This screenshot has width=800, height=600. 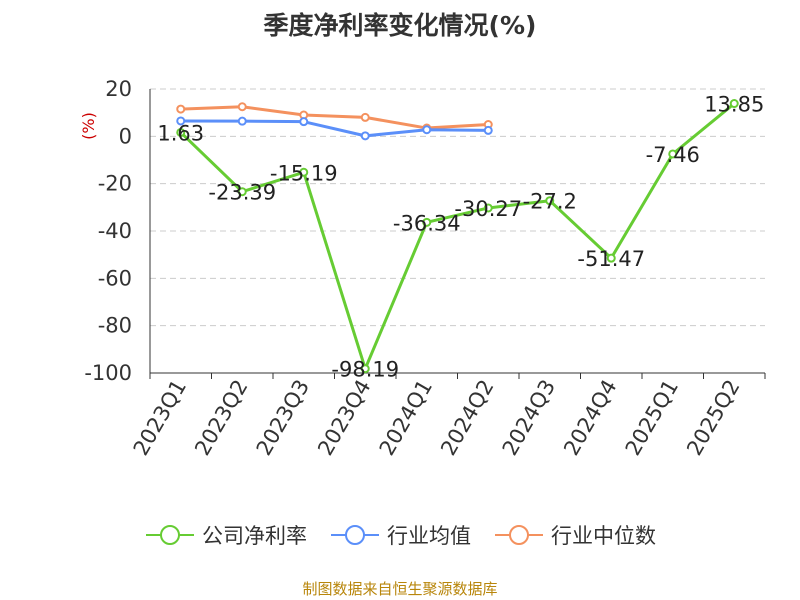 What do you see at coordinates (221, 418) in the screenshot?
I see `x-tick-label: 2023Q2` at bounding box center [221, 418].